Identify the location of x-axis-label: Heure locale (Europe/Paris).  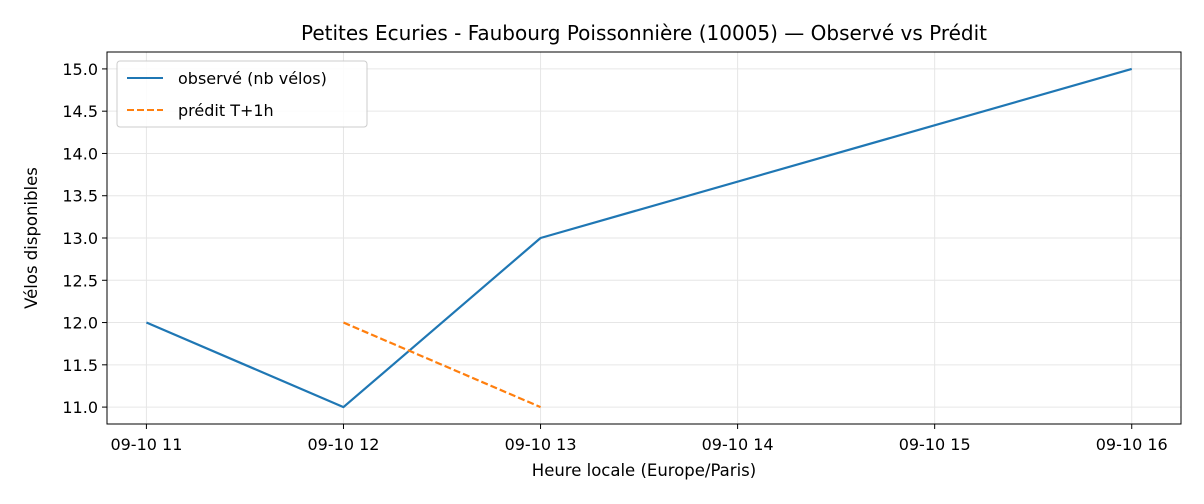
(644, 470).